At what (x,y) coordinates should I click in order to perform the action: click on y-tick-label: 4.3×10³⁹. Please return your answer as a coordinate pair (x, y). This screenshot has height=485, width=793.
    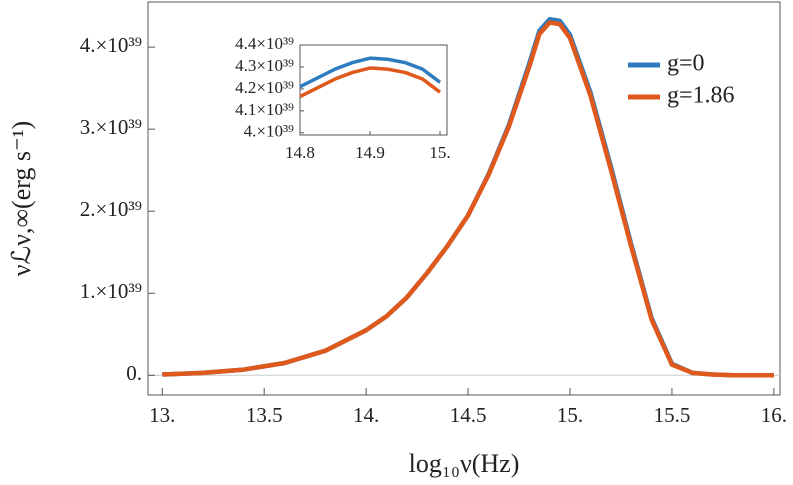
    Looking at the image, I should click on (264, 65).